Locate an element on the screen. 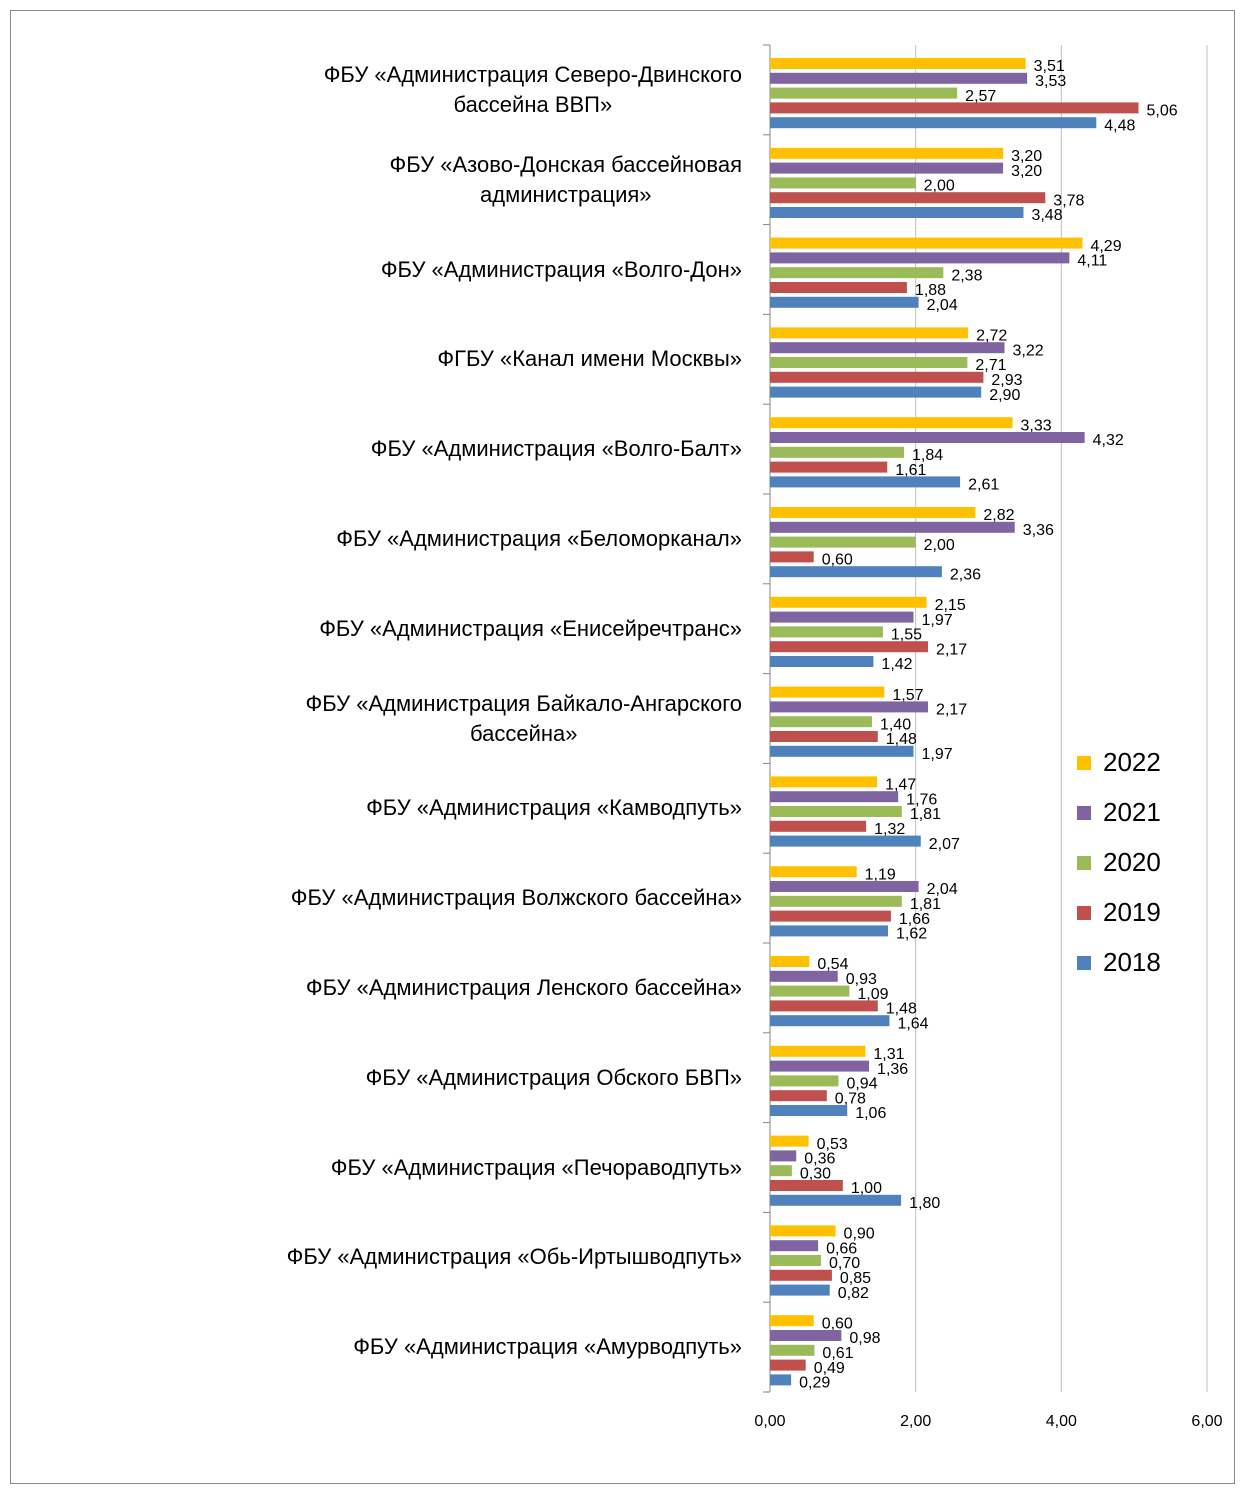  data-label: 2,17 is located at coordinates (951, 649).